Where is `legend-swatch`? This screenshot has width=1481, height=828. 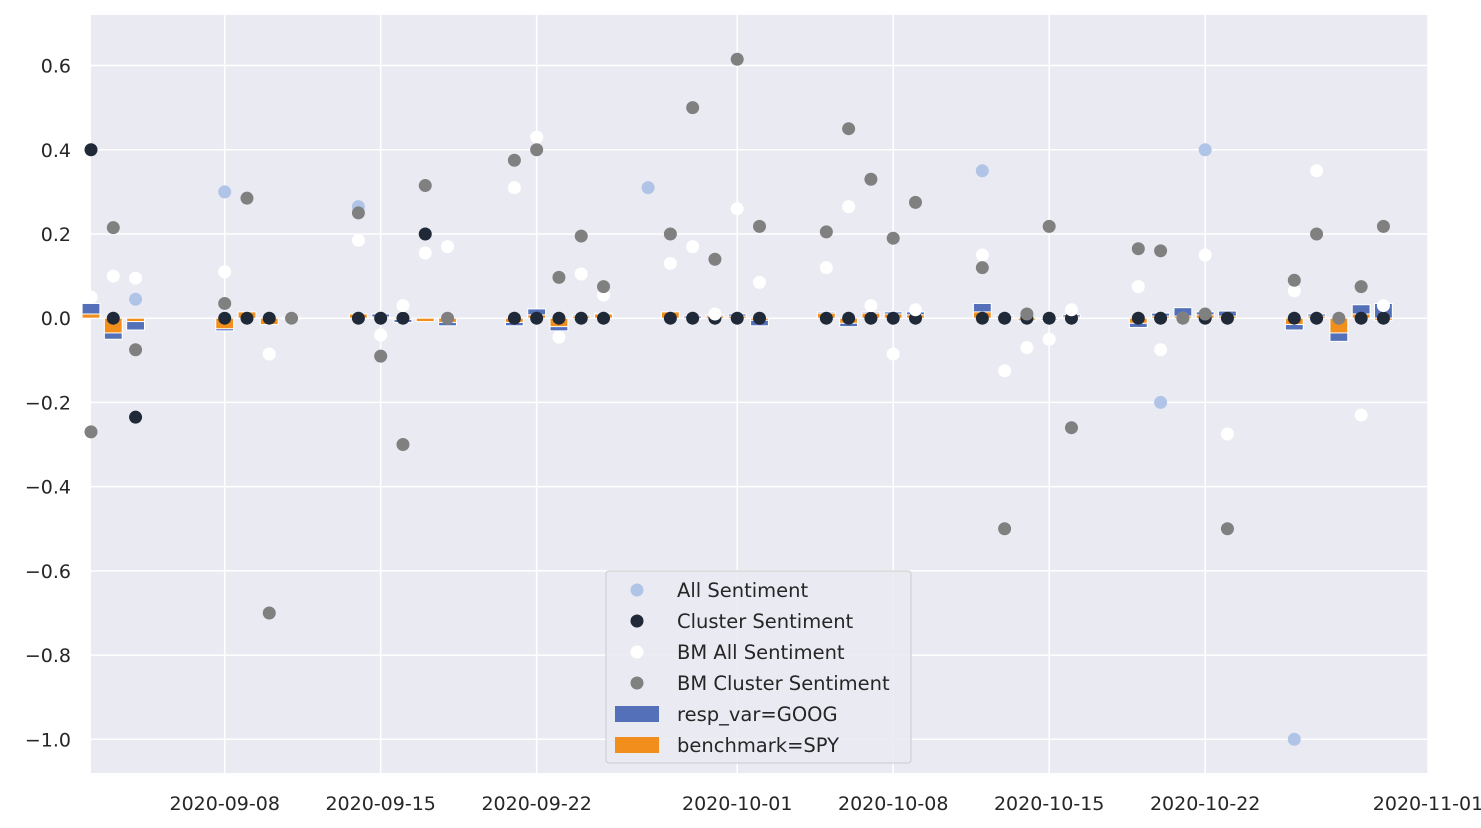 legend-swatch is located at coordinates (637, 745).